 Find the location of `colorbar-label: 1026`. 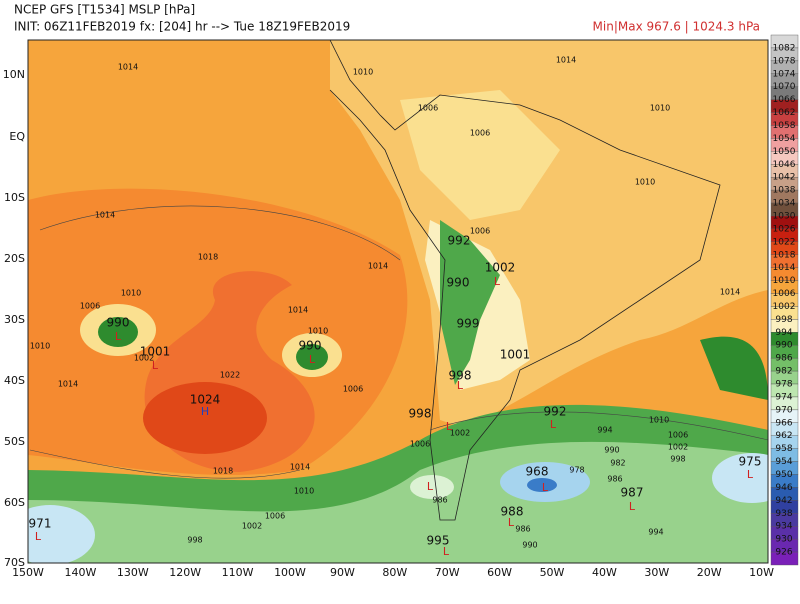

colorbar-label: 1026 is located at coordinates (784, 229).